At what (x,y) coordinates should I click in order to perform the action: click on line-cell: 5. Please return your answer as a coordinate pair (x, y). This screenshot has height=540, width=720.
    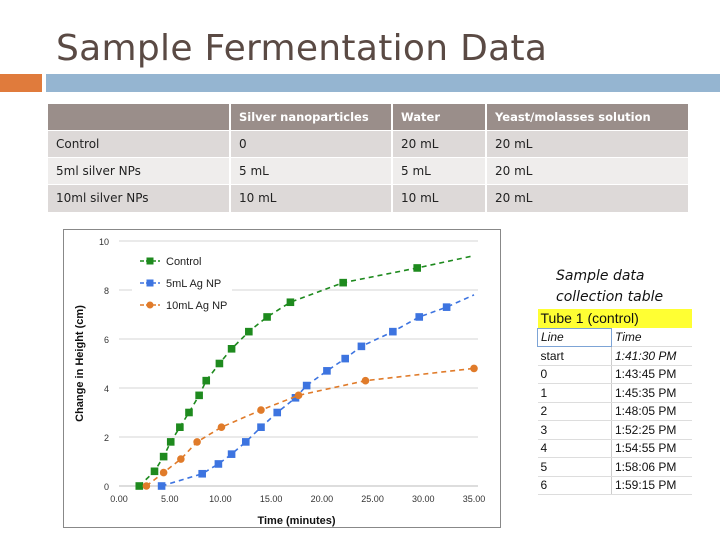
    Looking at the image, I should click on (574, 467).